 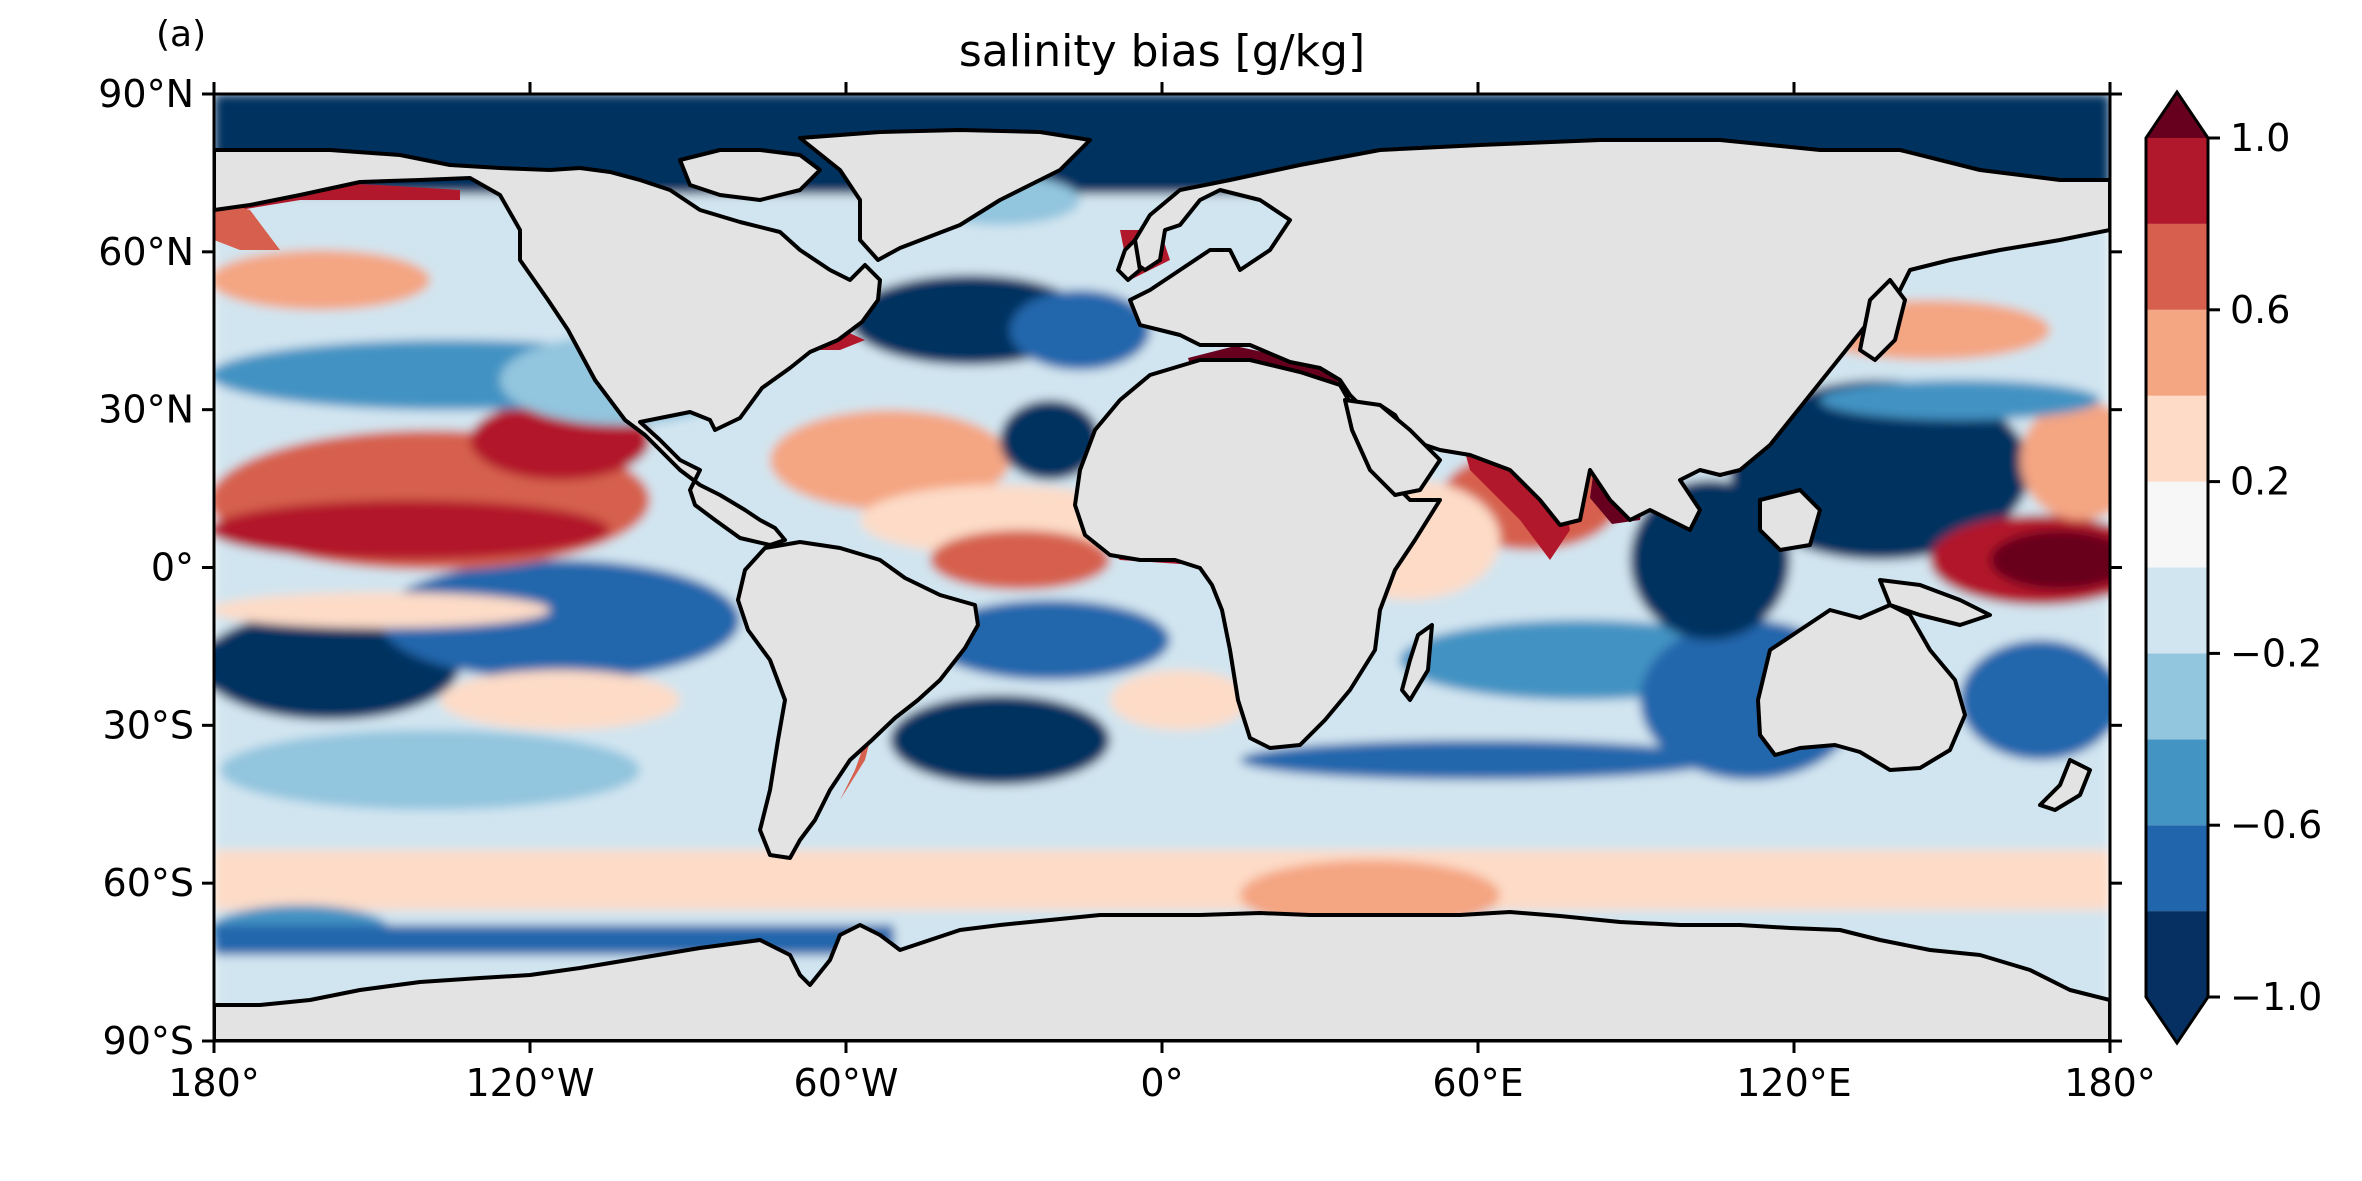 I want to click on canadian-archipelago, so click(x=750, y=175).